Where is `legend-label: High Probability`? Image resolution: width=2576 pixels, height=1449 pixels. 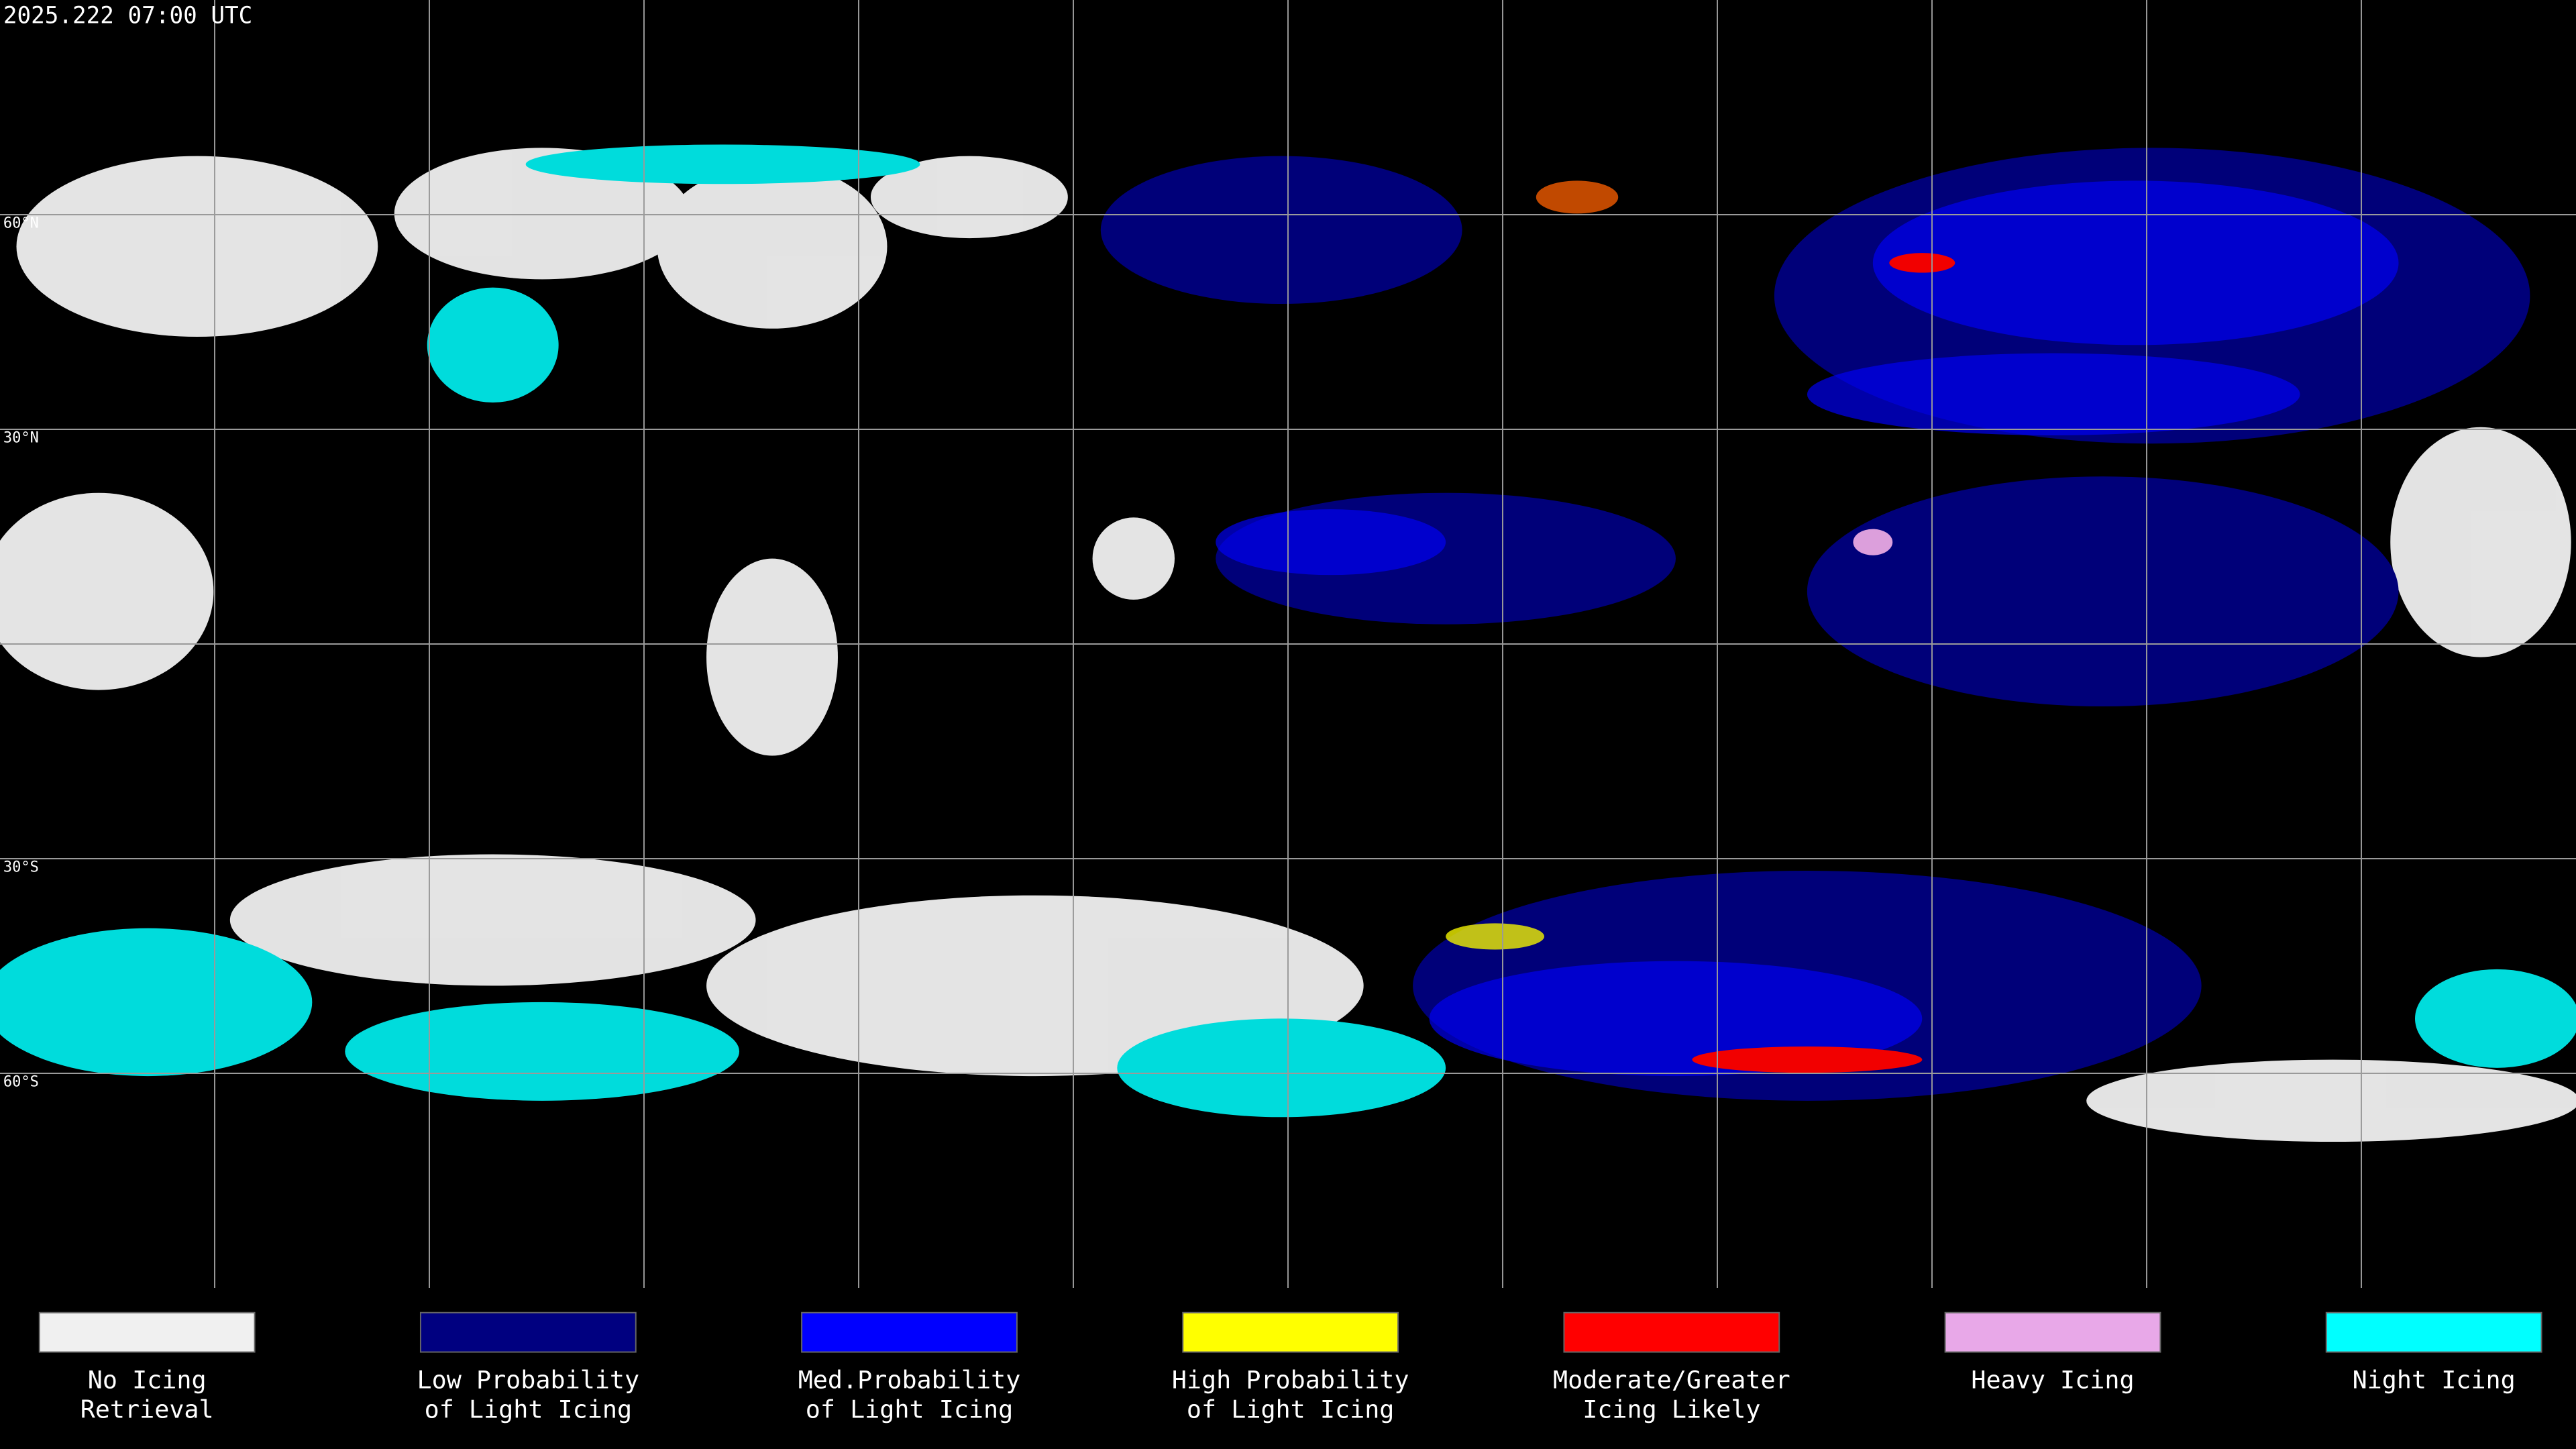
legend-label: High Probability is located at coordinates (1290, 1379).